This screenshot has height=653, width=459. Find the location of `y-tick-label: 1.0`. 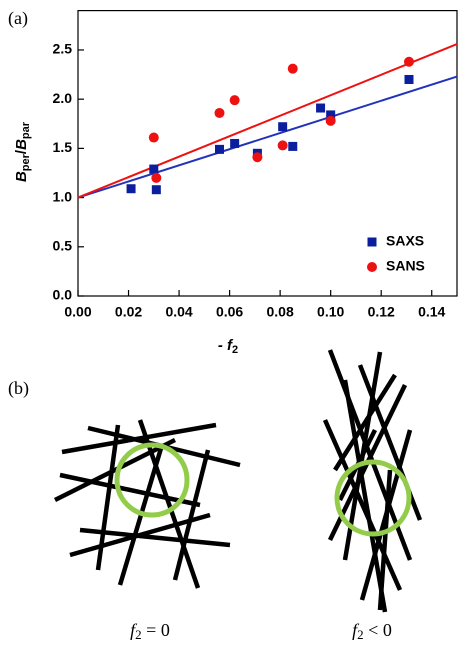

y-tick-label: 1.0 is located at coordinates (63, 196).